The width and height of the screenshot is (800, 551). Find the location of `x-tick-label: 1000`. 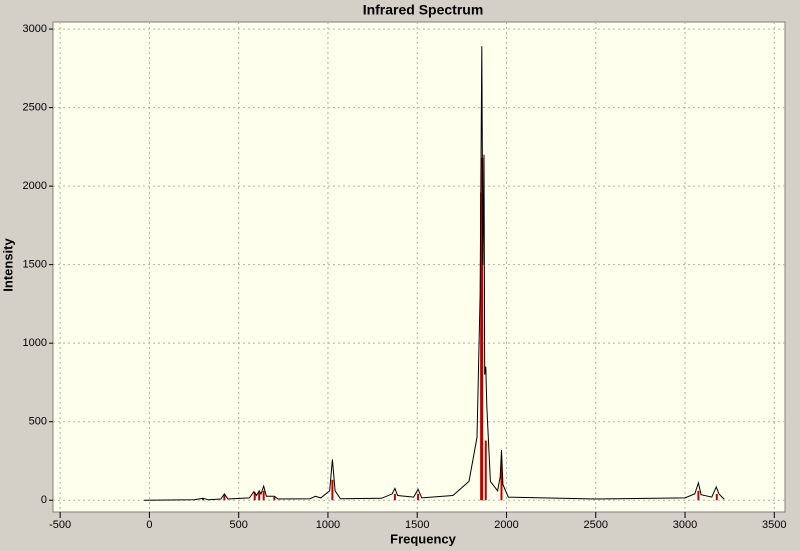

x-tick-label: 1000 is located at coordinates (328, 525).